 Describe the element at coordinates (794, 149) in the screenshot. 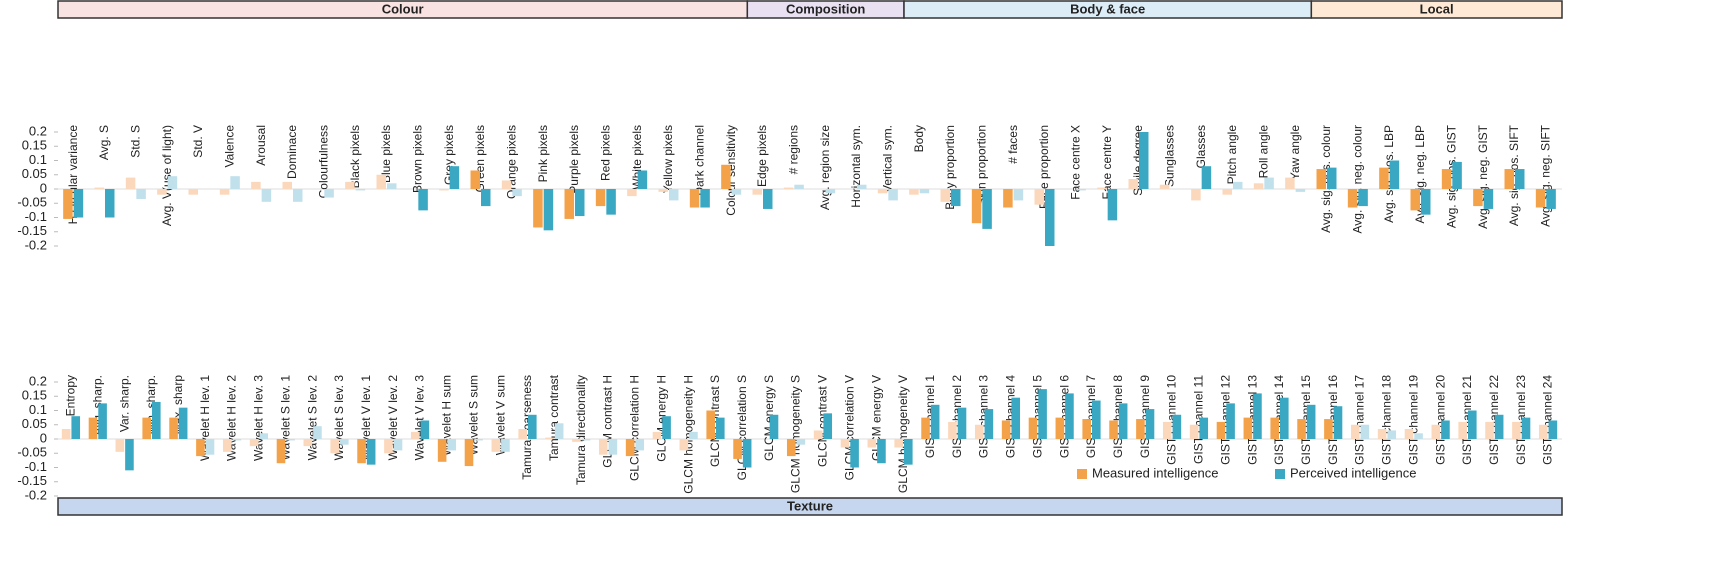

I see `x-tick-label: # regions` at that location.